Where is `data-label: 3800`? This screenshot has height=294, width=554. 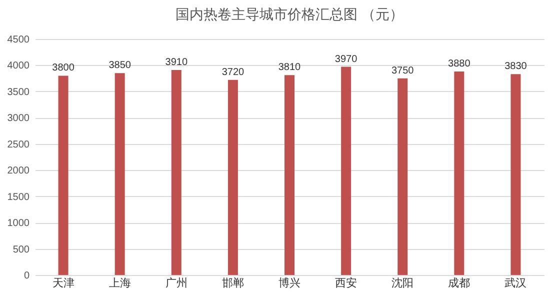
data-label: 3800 is located at coordinates (63, 68).